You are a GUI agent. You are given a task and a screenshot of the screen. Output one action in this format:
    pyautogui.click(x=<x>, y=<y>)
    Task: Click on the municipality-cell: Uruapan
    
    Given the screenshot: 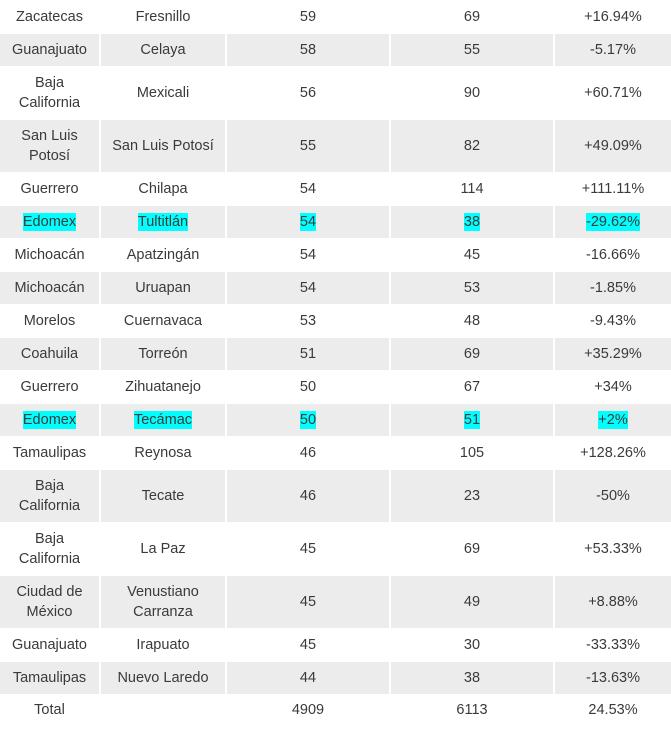 What is the action you would take?
    pyautogui.click(x=162, y=288)
    